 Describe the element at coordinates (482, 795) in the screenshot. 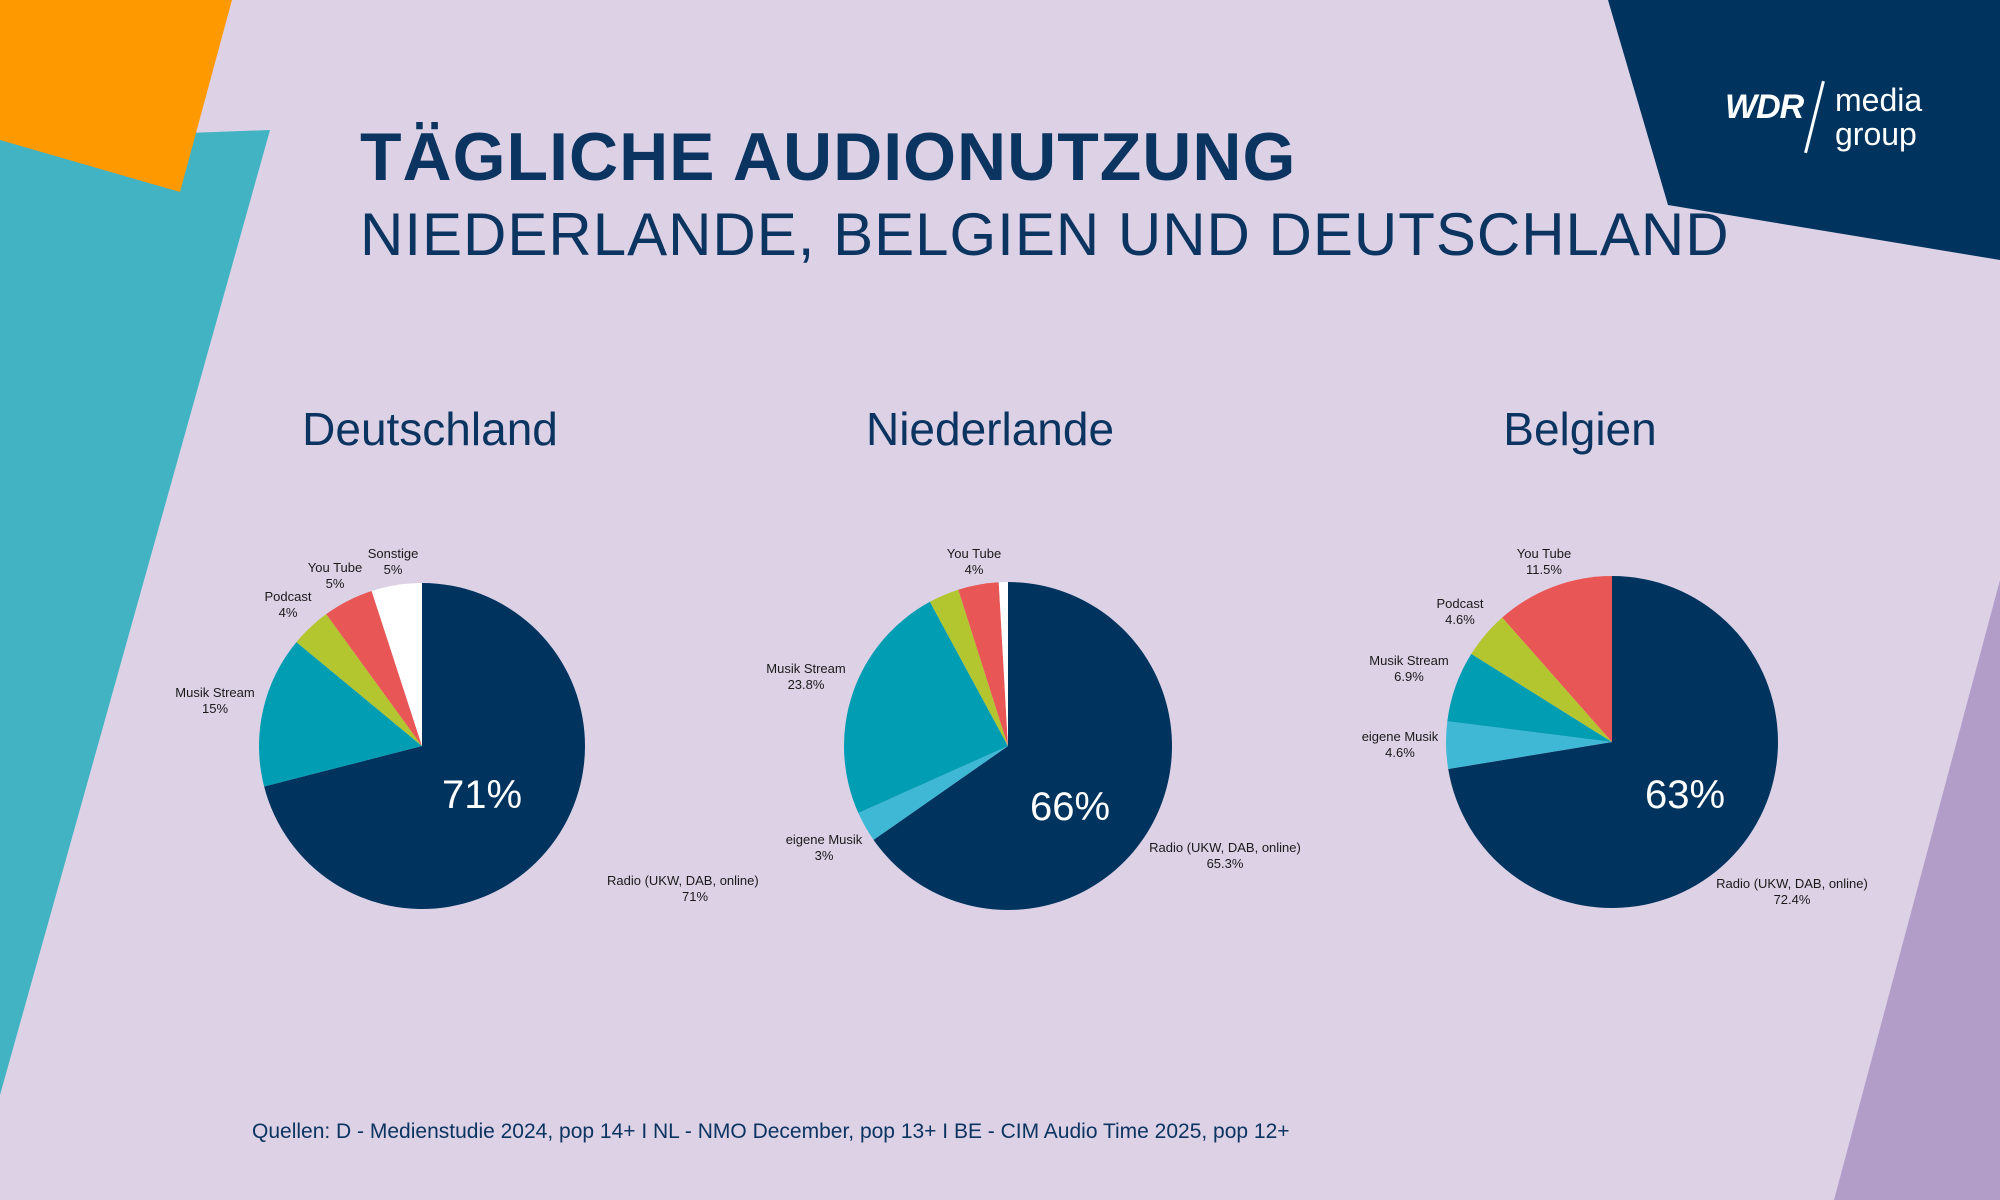

I see `pie-center-label: 71%` at that location.